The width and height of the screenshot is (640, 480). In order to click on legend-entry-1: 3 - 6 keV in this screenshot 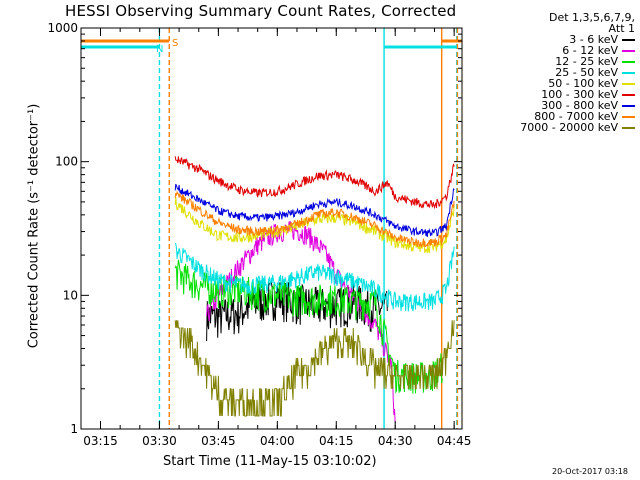, I will do `click(559, 39)`.